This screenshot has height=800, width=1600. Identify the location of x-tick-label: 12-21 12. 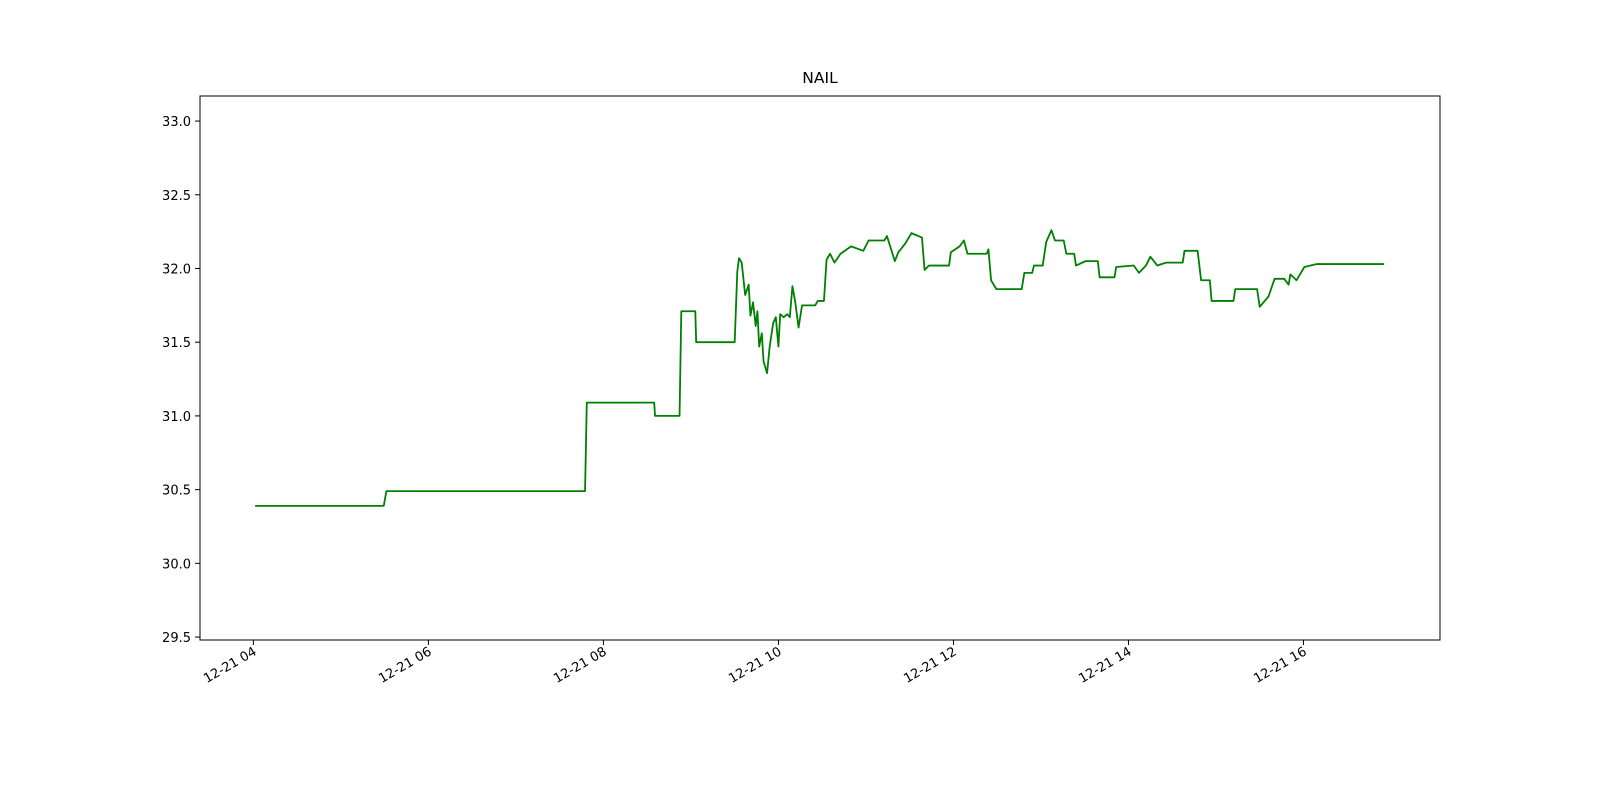
(930, 665).